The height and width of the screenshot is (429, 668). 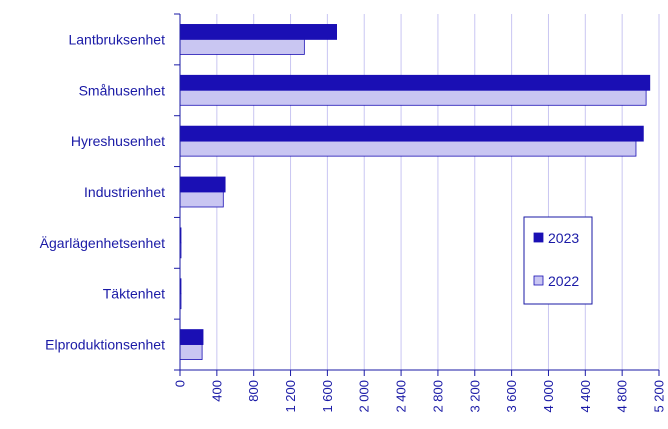 I want to click on x-tick-label: 1 200, so click(x=290, y=396).